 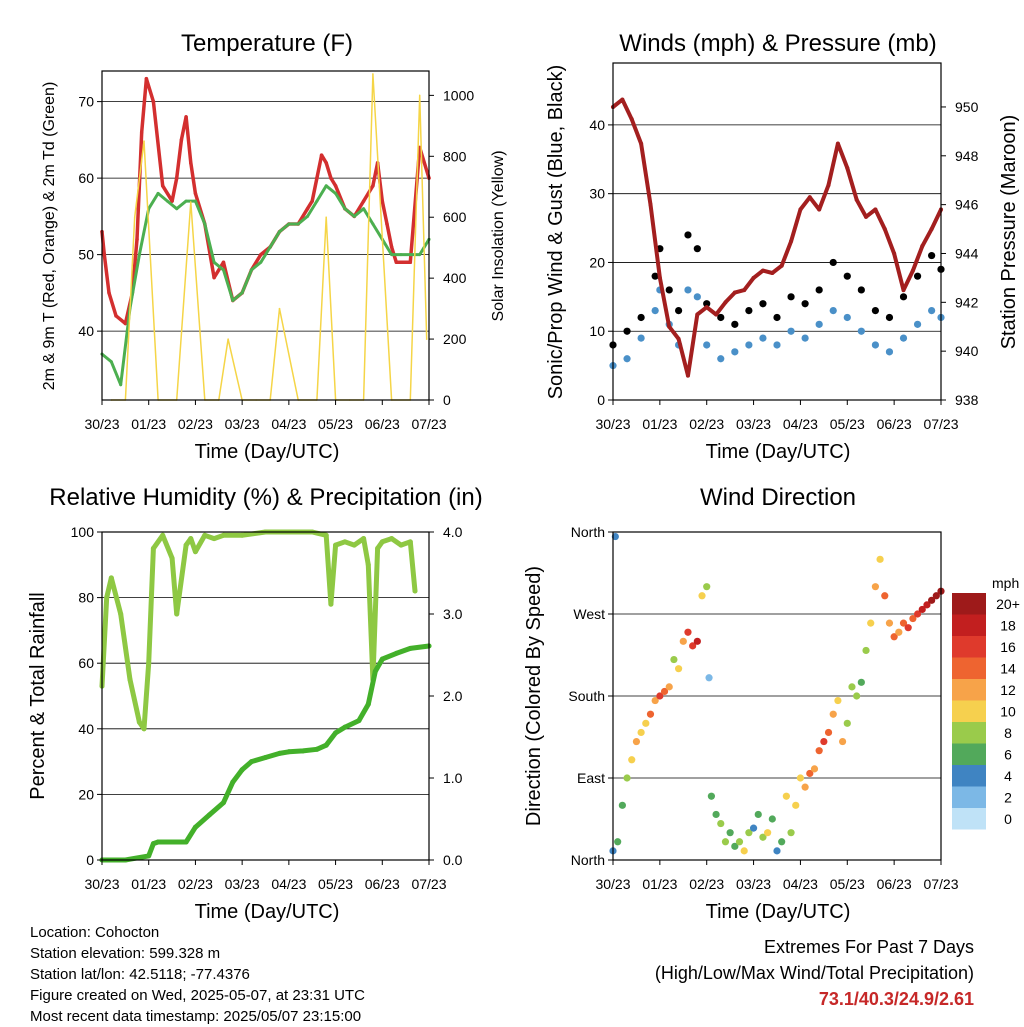 What do you see at coordinates (586, 696) in the screenshot?
I see `ytick-label: South` at bounding box center [586, 696].